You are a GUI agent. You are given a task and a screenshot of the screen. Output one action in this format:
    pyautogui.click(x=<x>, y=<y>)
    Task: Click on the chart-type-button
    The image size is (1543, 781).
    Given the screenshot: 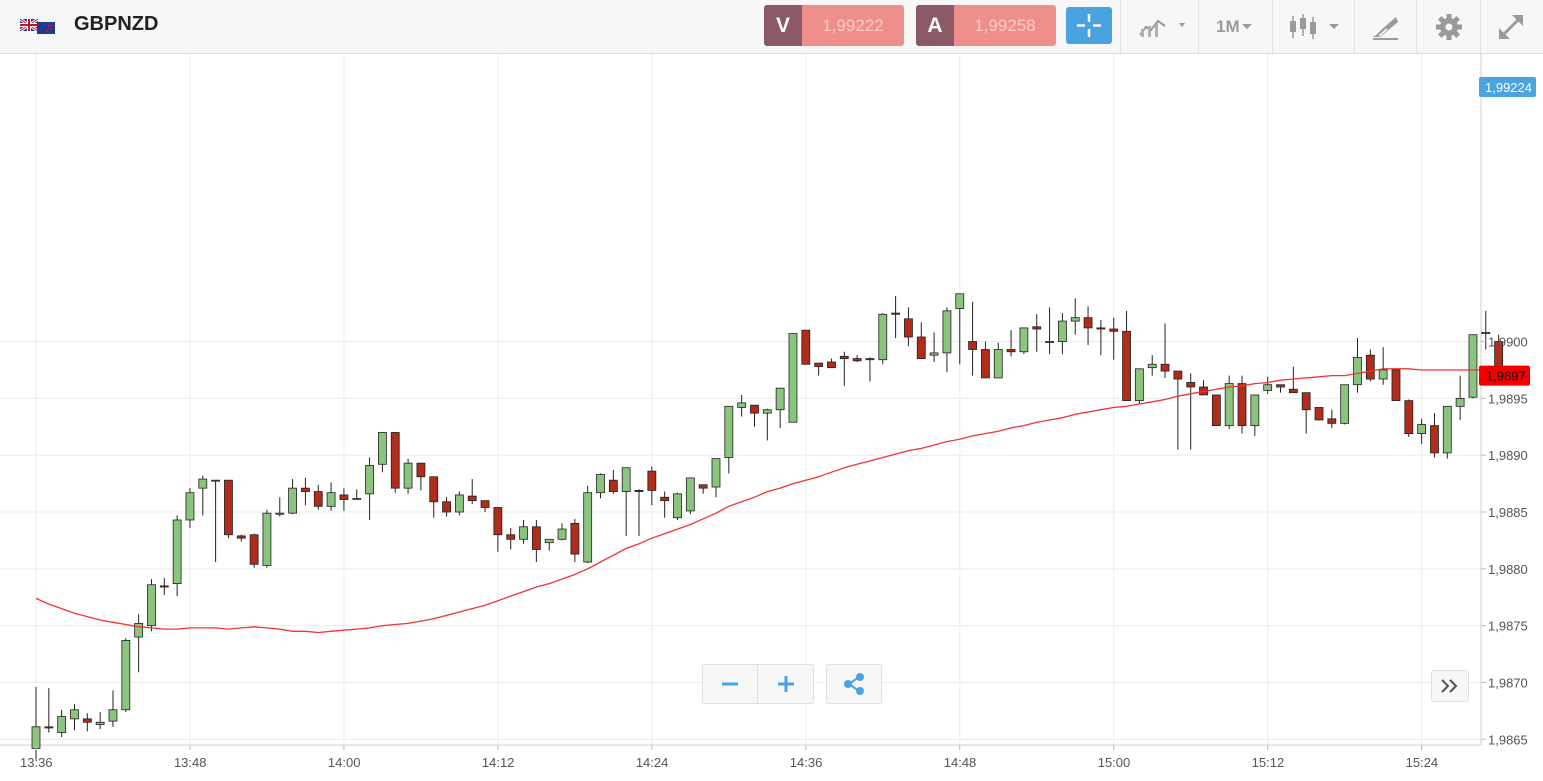 What is the action you would take?
    pyautogui.click(x=1164, y=26)
    